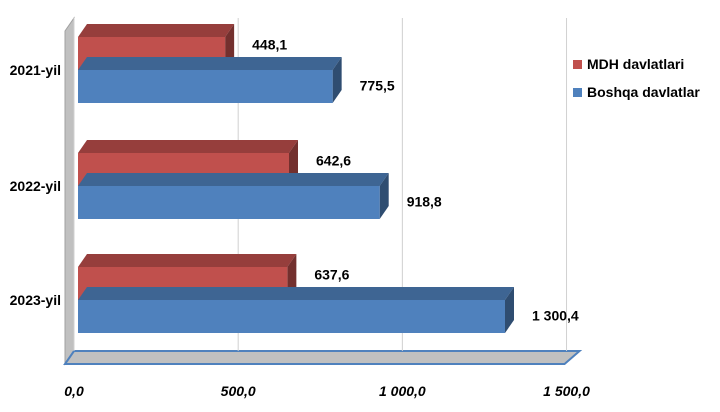  I want to click on bar-boshqa-2023-yil: 1 300,4, so click(328, 310).